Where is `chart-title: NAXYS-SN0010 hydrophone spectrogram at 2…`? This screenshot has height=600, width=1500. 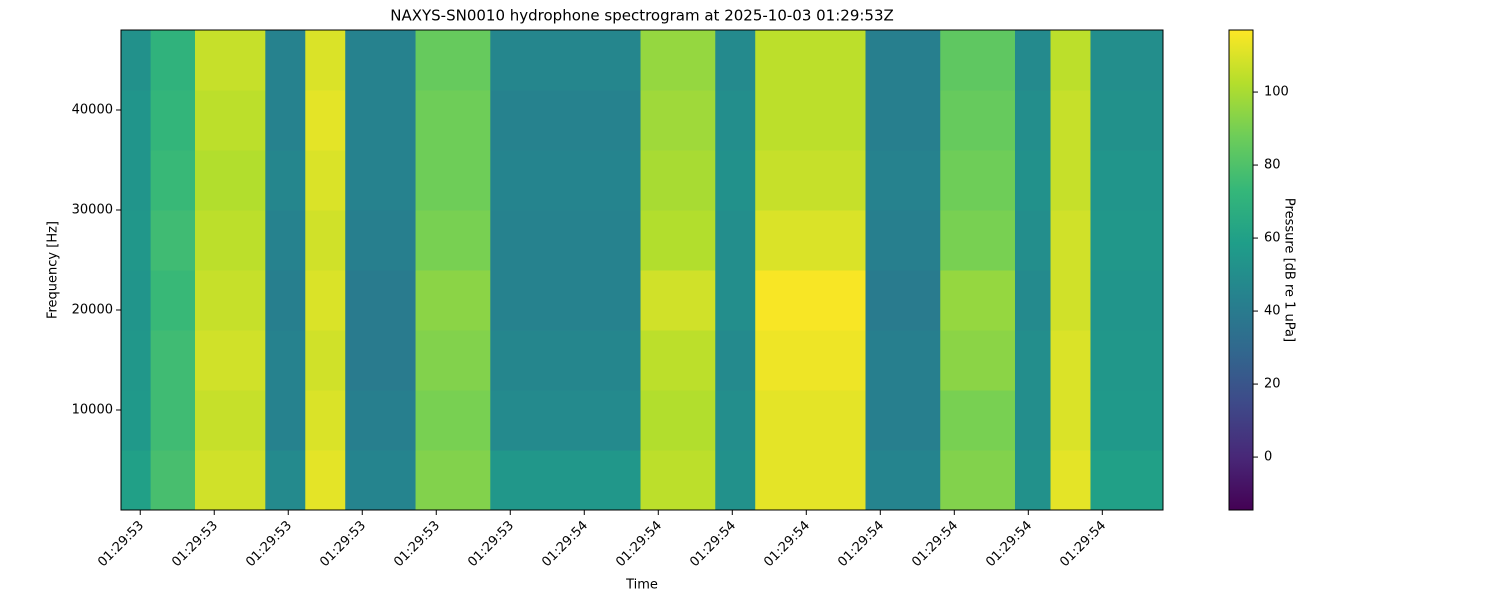 chart-title: NAXYS-SN0010 hydrophone spectrogram at 2… is located at coordinates (642, 16).